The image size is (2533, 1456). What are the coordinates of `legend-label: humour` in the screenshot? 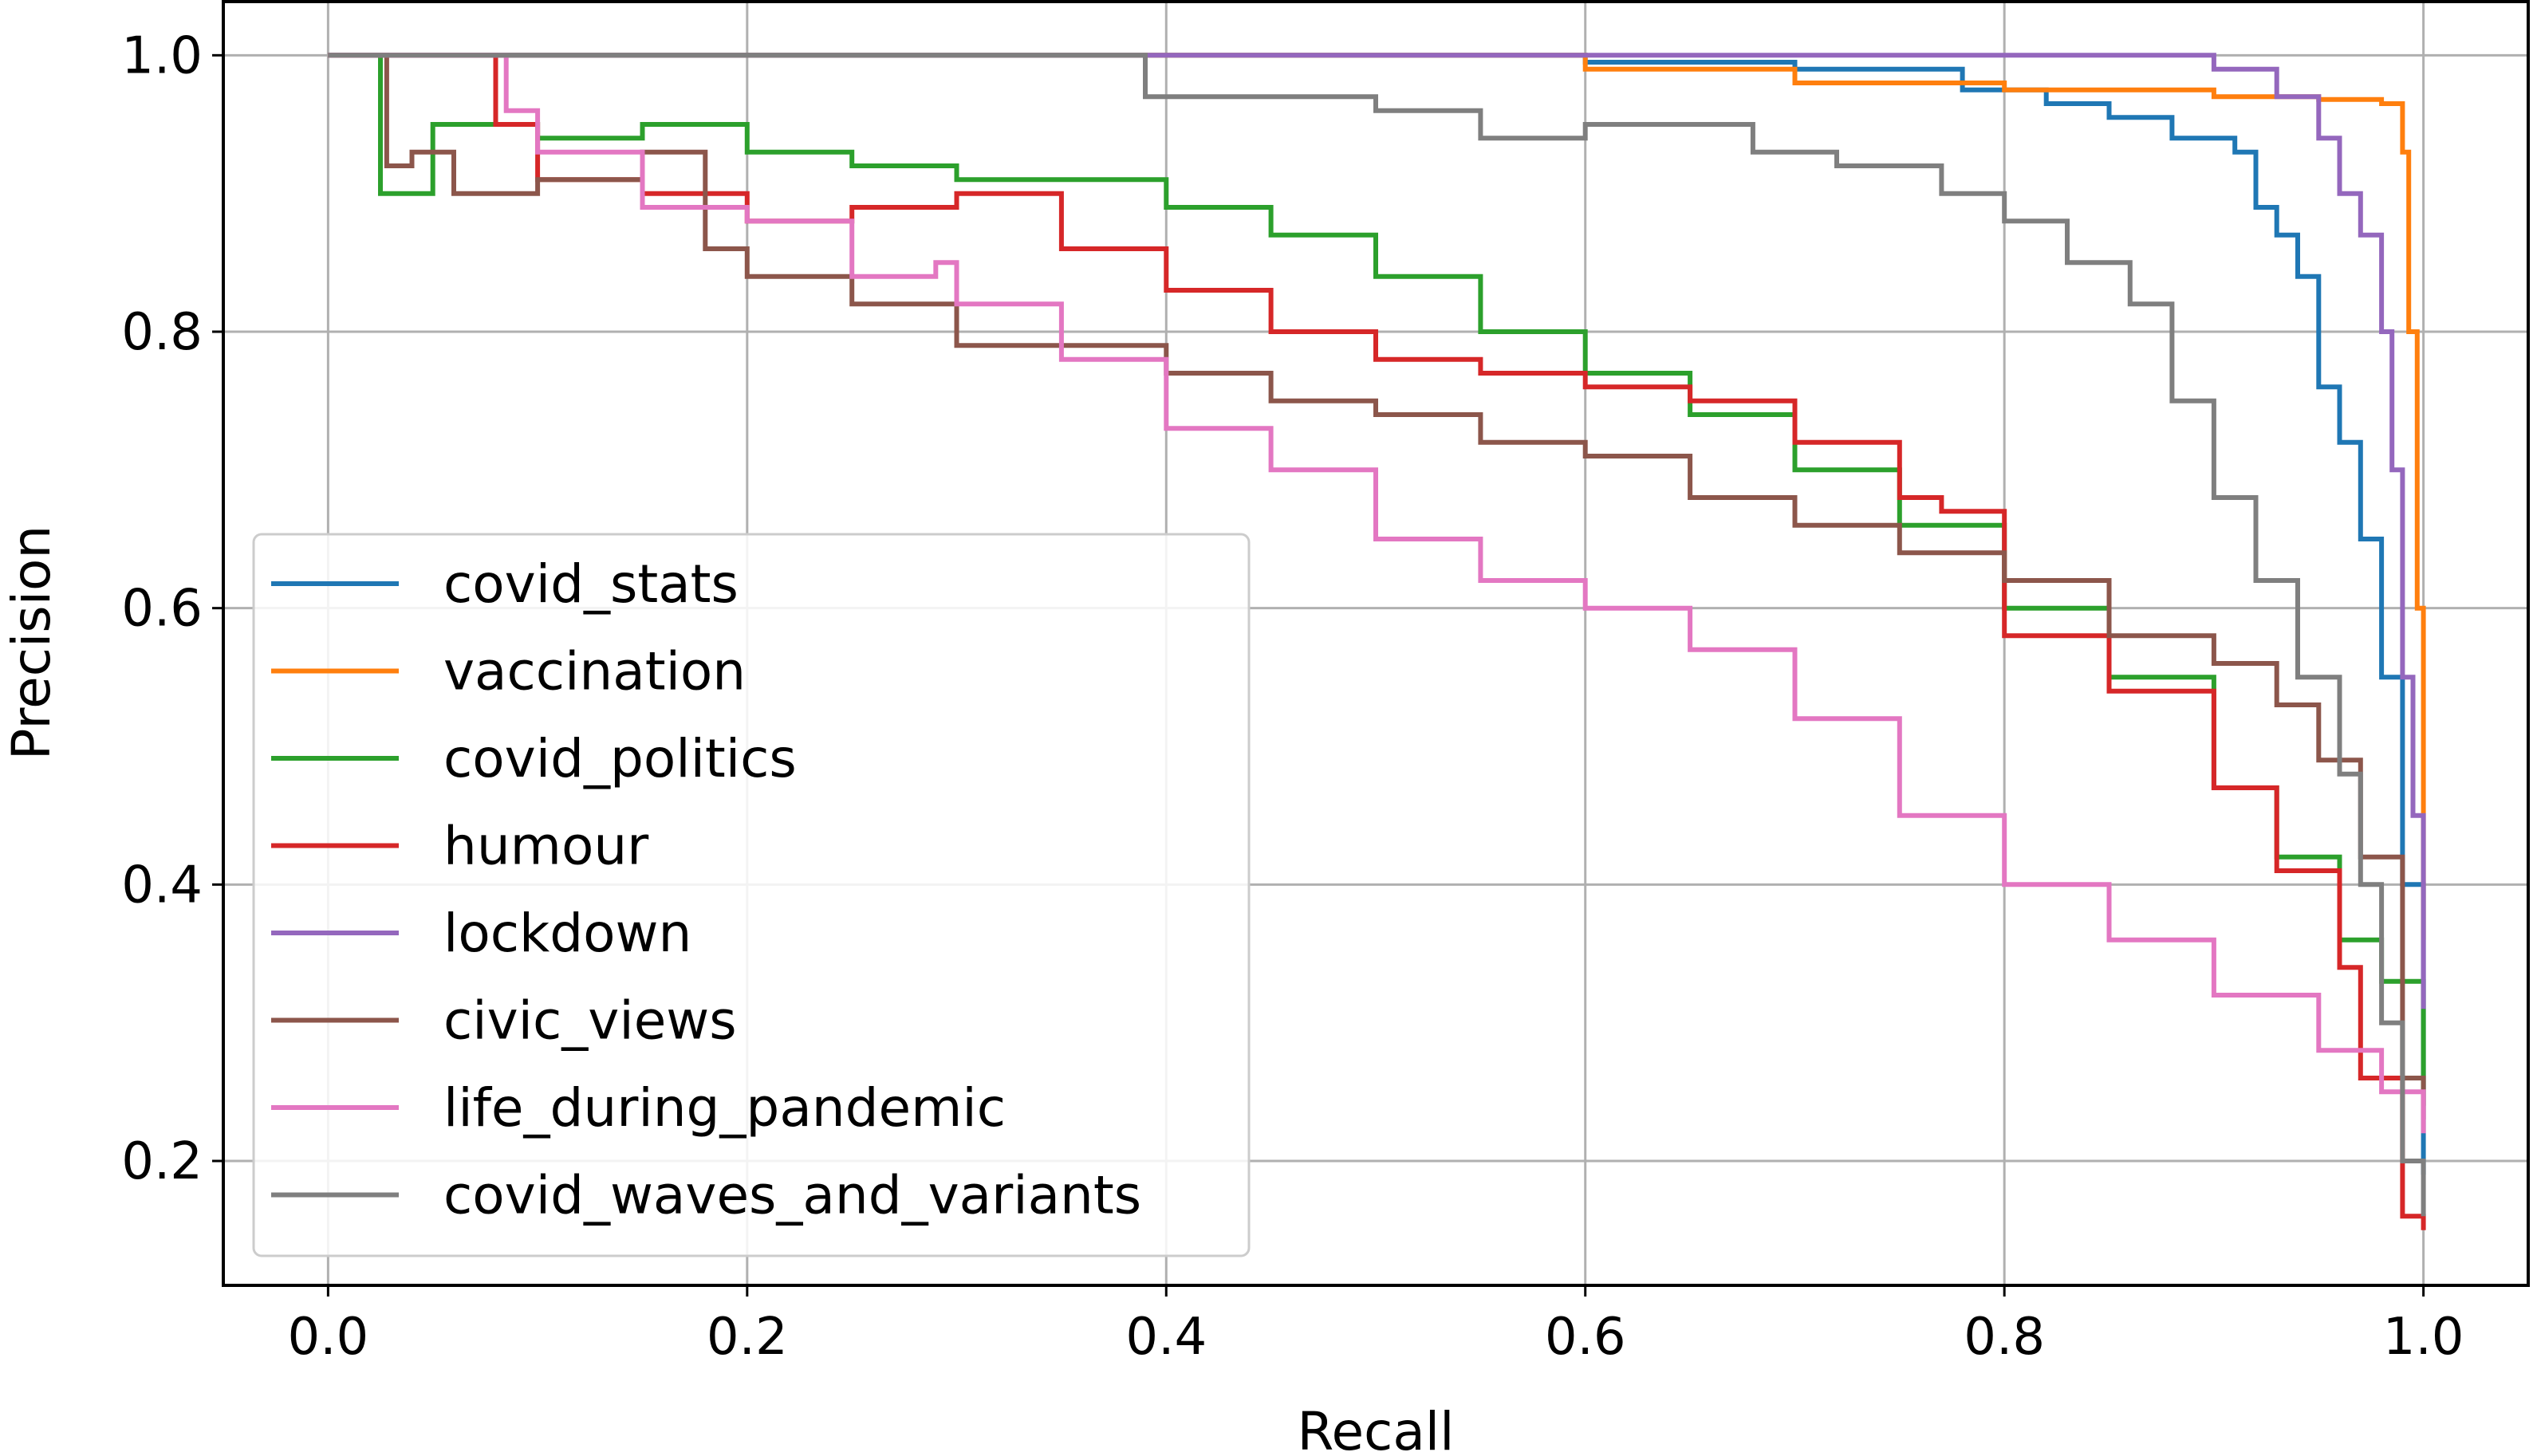 It's located at (546, 846).